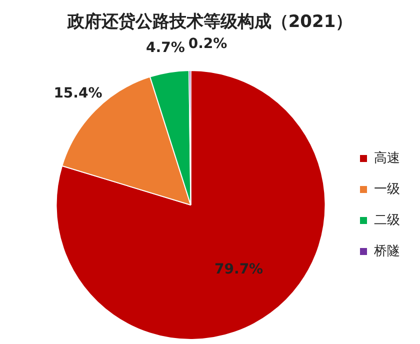 This screenshot has width=420, height=344. What do you see at coordinates (210, 22) in the screenshot?
I see `chart-title: 政府还贷公路技术等级构成（2021）` at bounding box center [210, 22].